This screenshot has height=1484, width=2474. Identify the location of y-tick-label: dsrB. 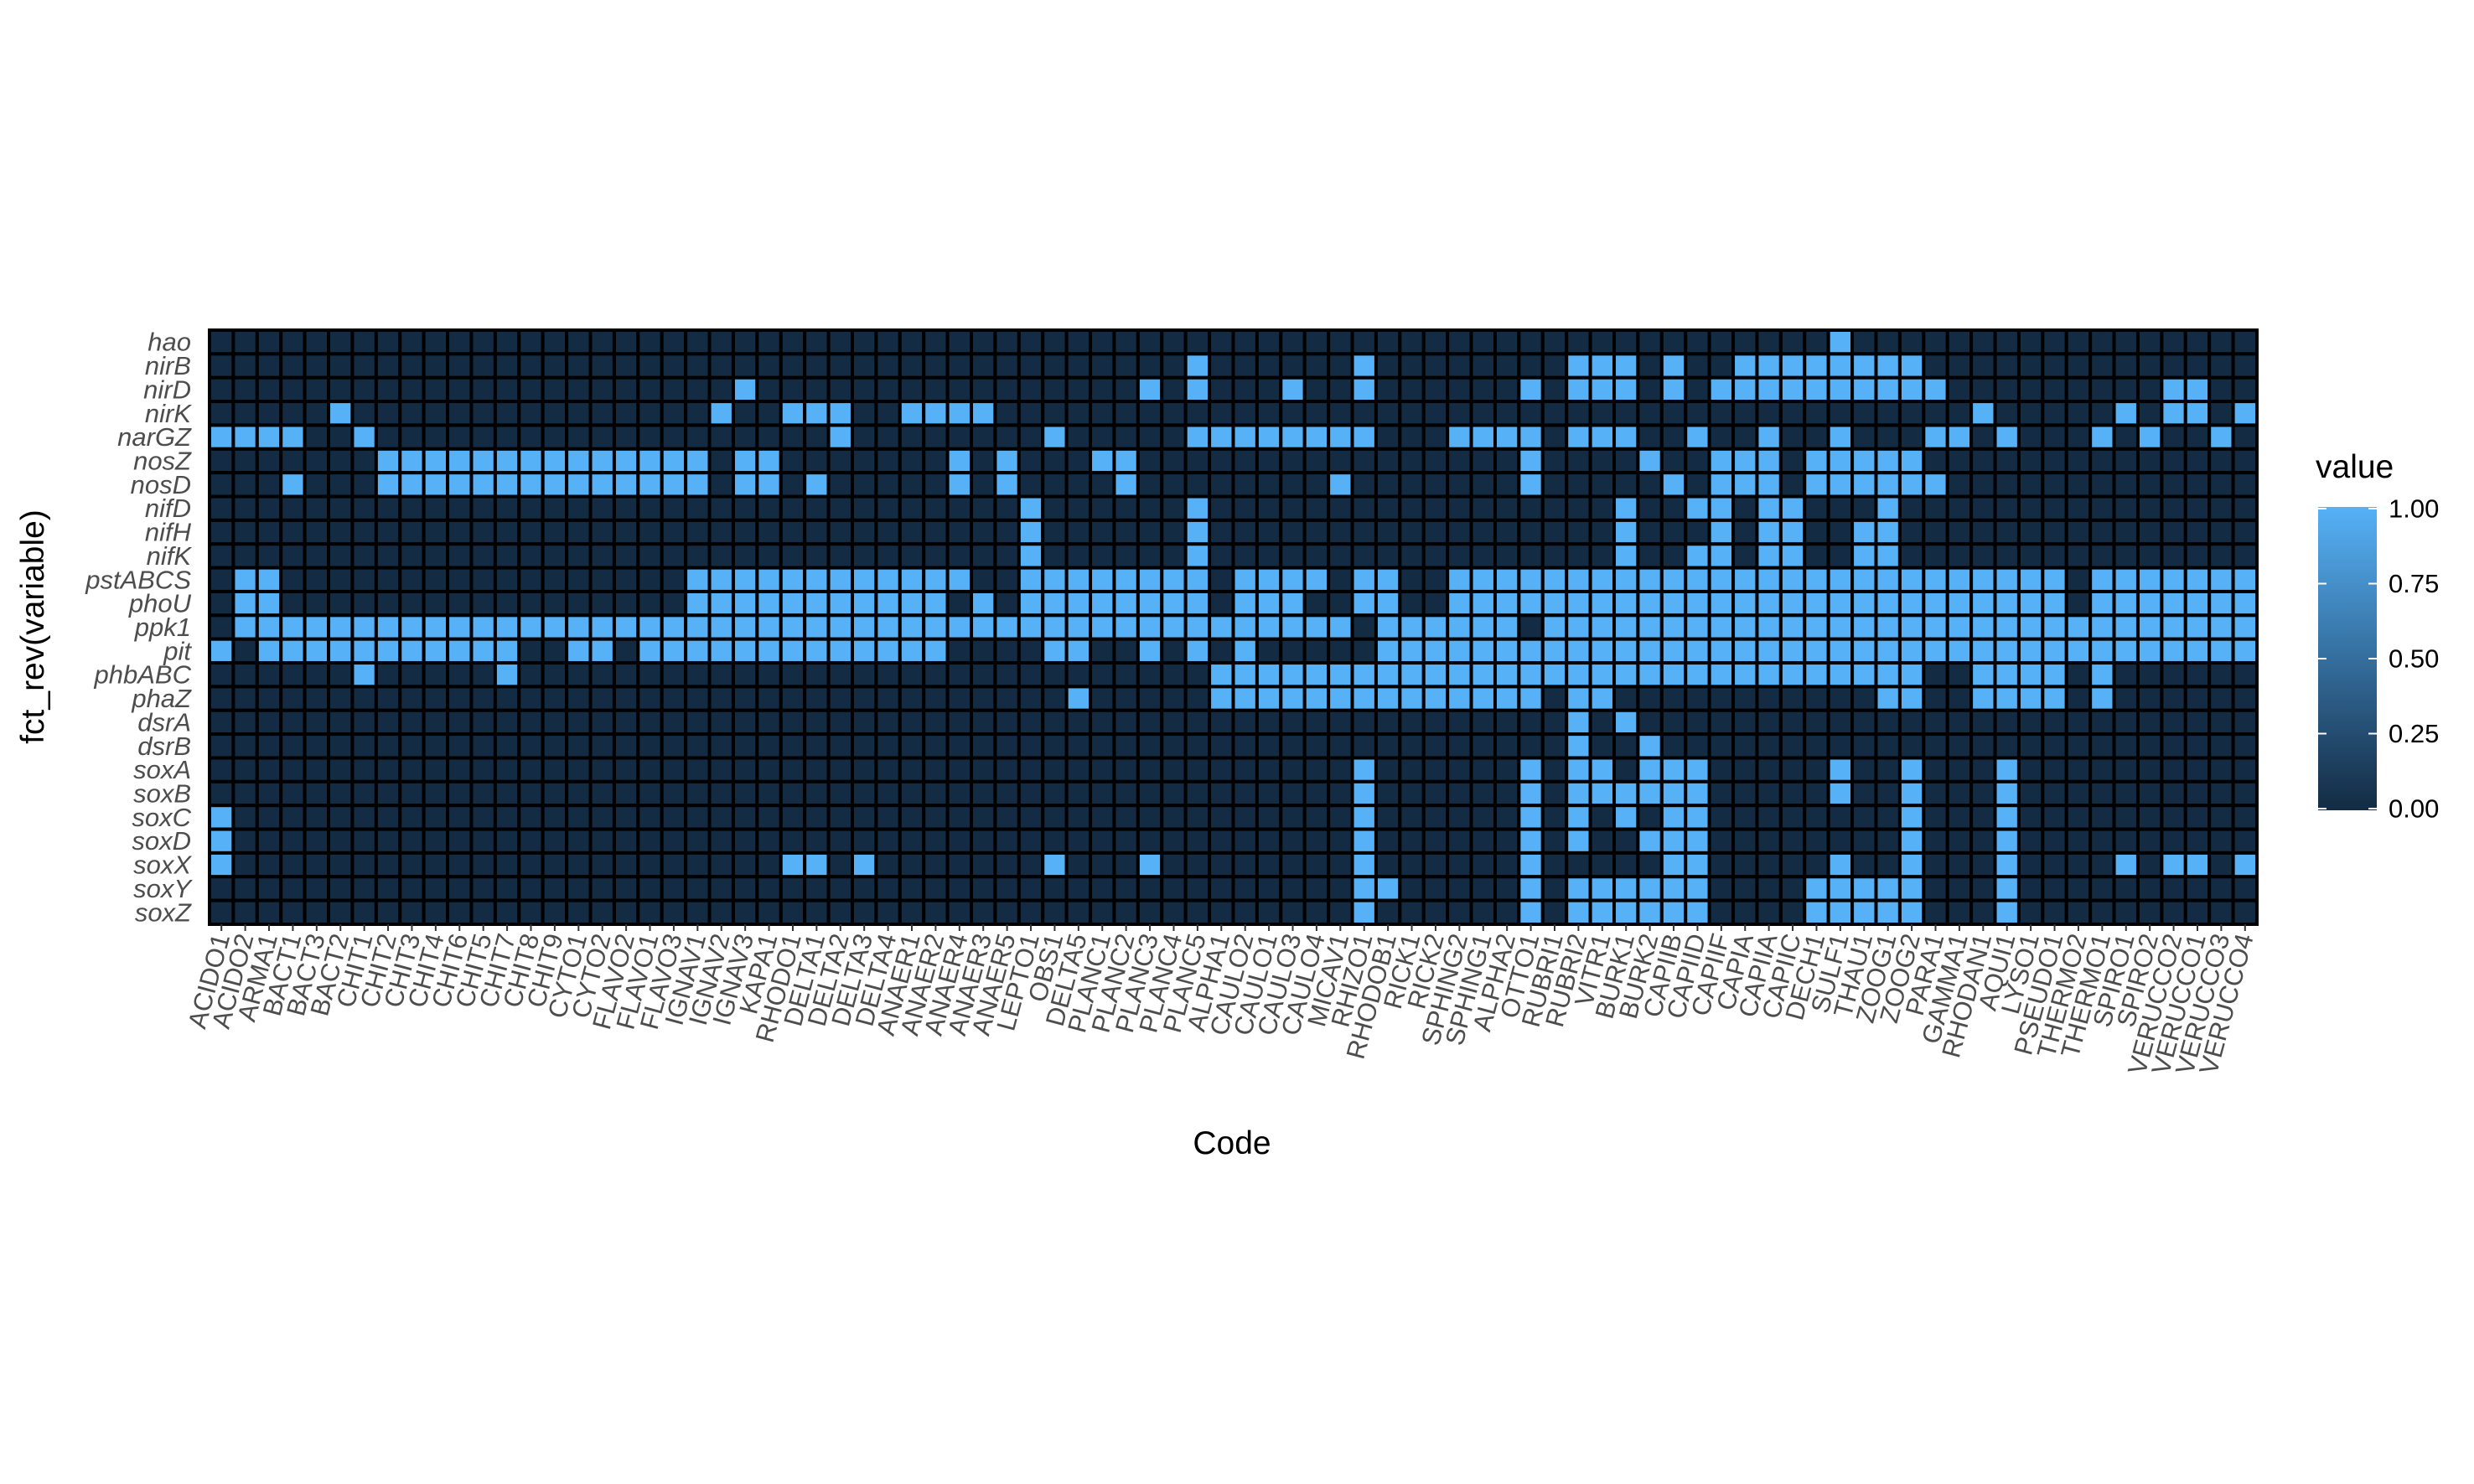
(164, 746).